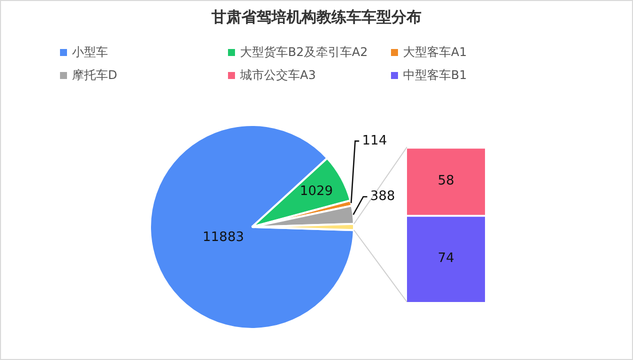 The height and width of the screenshot is (360, 633). I want to click on legend-label: 大型客车A1, so click(435, 52).